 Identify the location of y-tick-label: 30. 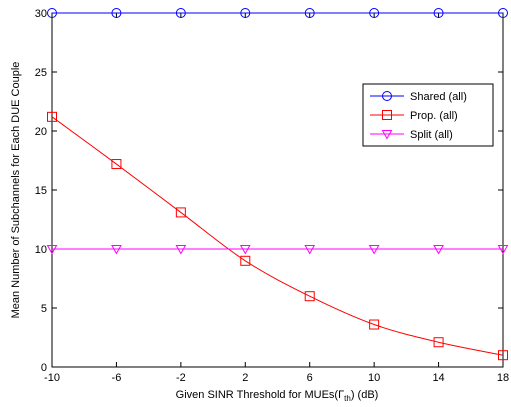
(41, 14).